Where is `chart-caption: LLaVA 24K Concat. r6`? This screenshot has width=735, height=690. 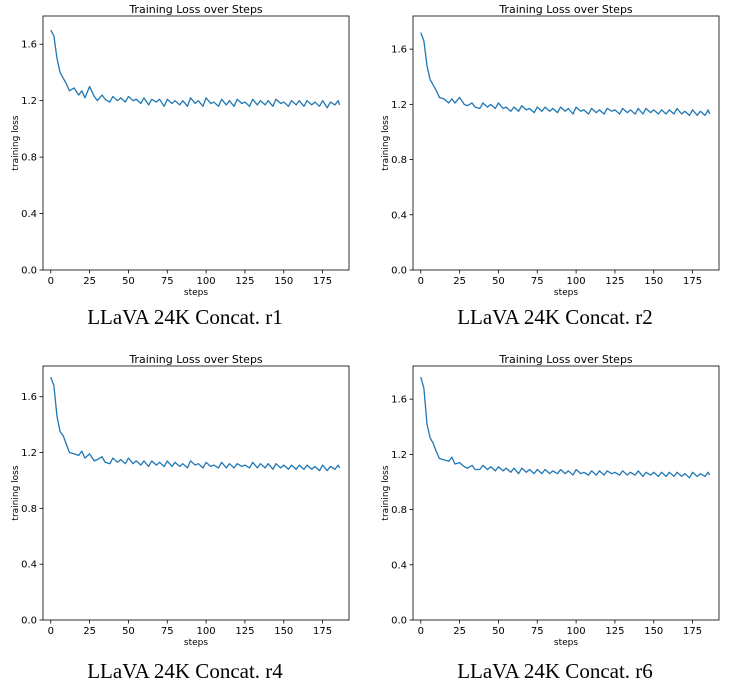
chart-caption: LLaVA 24K Concat. r6 is located at coordinates (555, 671).